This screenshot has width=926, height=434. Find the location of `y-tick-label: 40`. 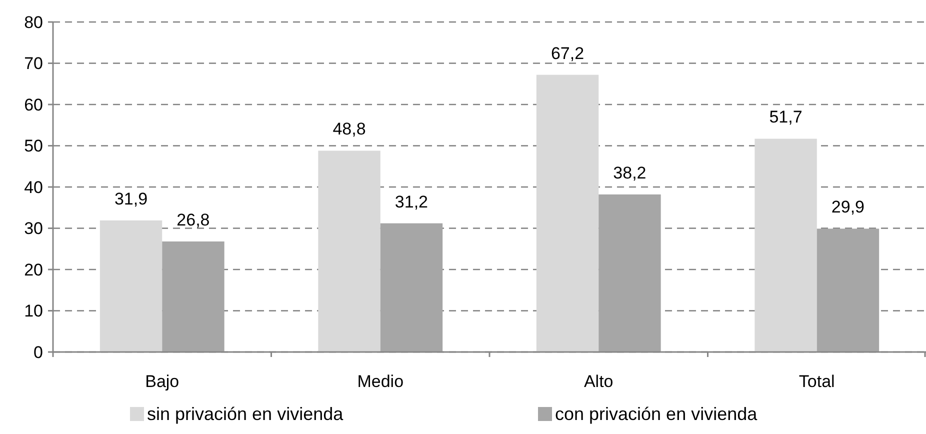

y-tick-label: 40 is located at coordinates (33, 187).